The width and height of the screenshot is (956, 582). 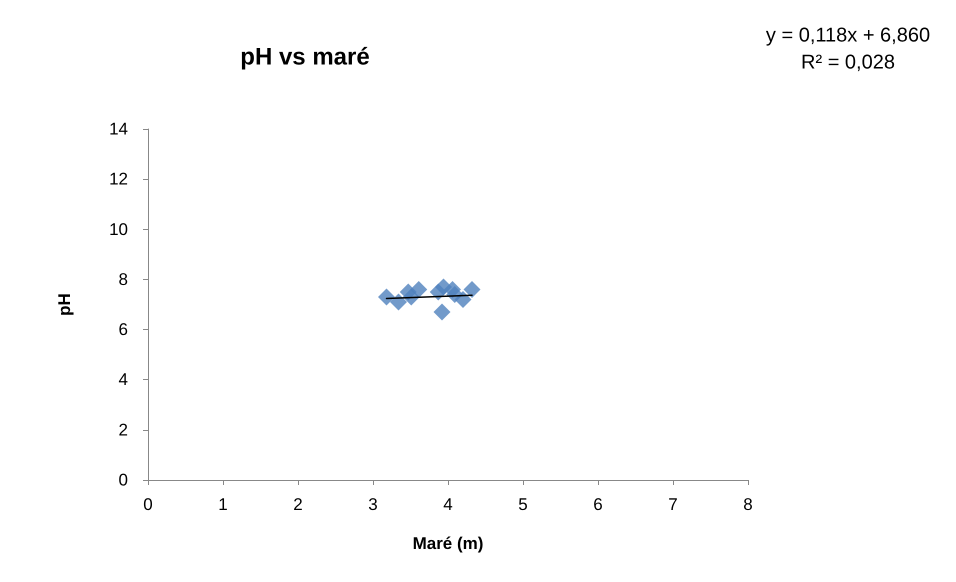 What do you see at coordinates (118, 129) in the screenshot?
I see `y-tick-label: 14` at bounding box center [118, 129].